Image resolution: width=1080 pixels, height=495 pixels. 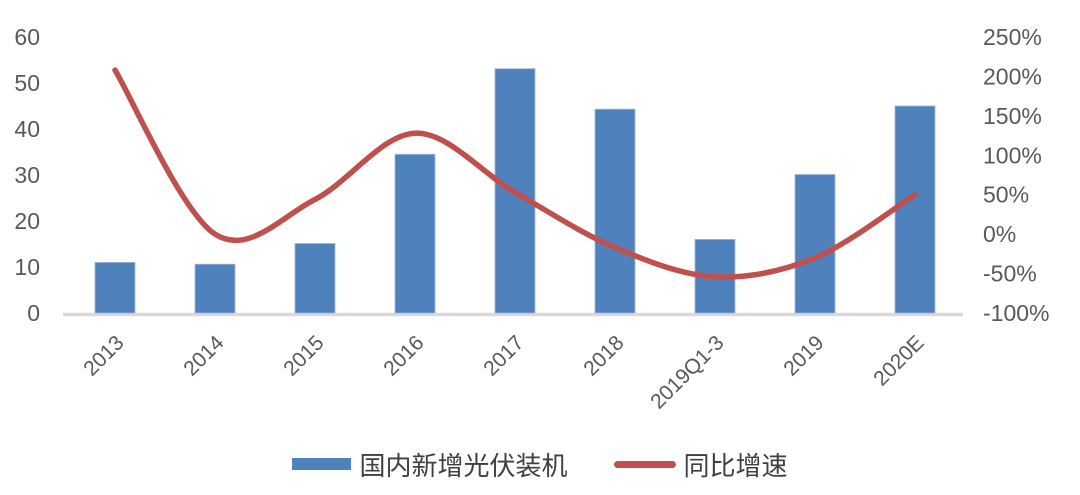 I want to click on legend-line-swatch, so click(x=644, y=464).